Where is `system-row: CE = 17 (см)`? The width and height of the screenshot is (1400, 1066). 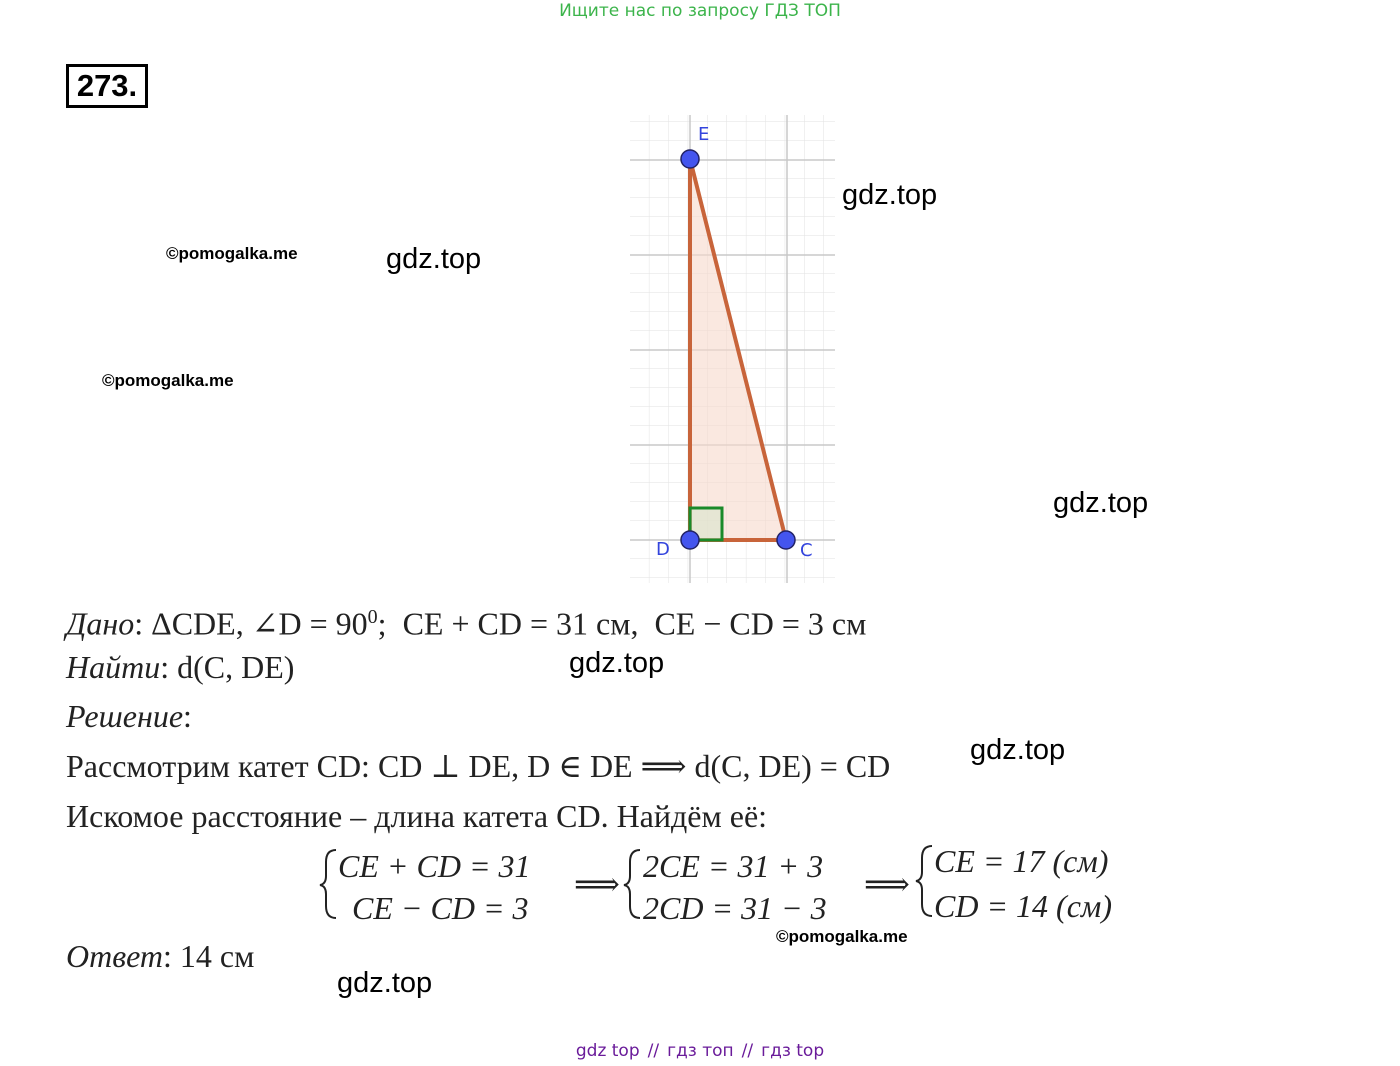
system-row: CE = 17 (см) is located at coordinates (1021, 861).